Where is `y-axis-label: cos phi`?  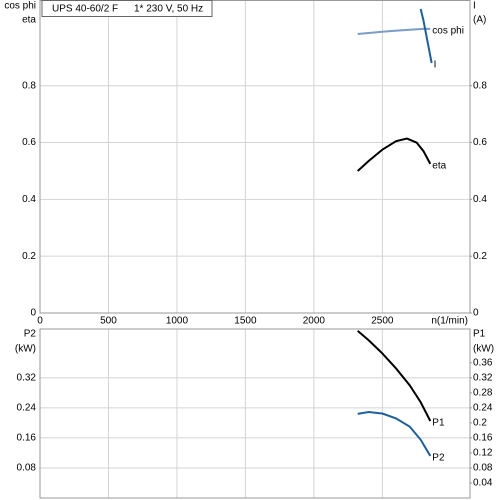
y-axis-label: cos phi is located at coordinates (20, 6).